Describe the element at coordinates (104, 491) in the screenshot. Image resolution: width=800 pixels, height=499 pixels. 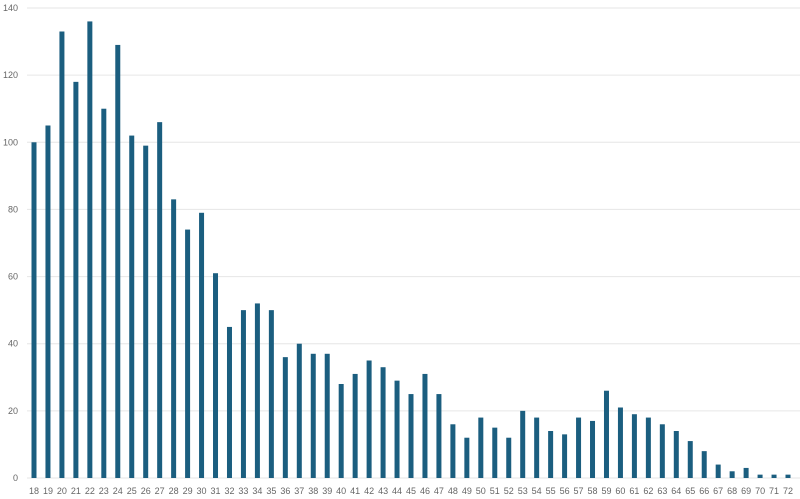
I see `x-tick-label: 23` at that location.